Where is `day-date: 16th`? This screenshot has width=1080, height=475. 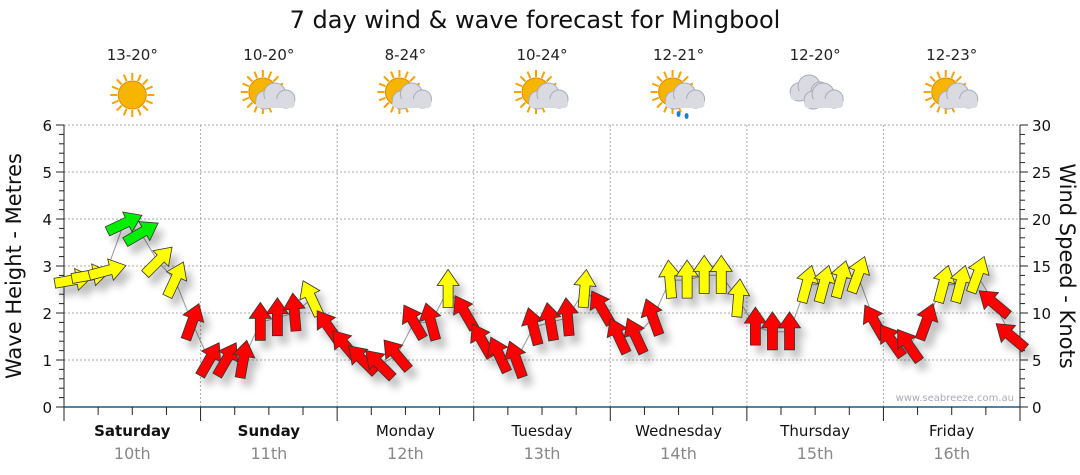
day-date: 16th is located at coordinates (951, 453).